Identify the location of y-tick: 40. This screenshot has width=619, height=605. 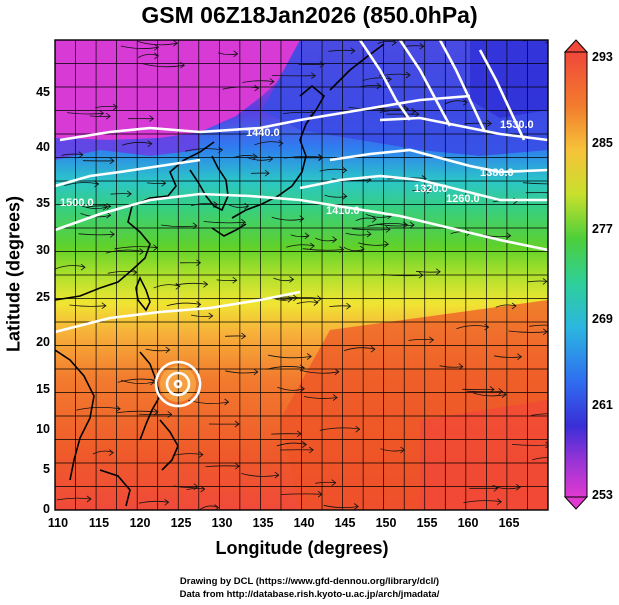
(43, 147).